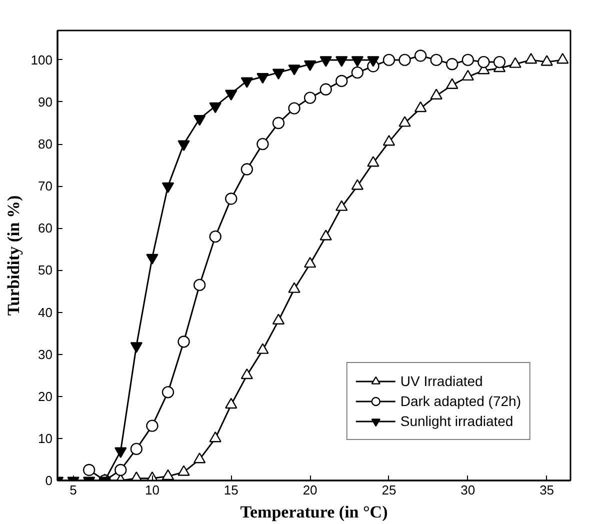 Image resolution: width=610 pixels, height=524 pixels. Describe the element at coordinates (45, 396) in the screenshot. I see `y-tick-label: 20` at that location.